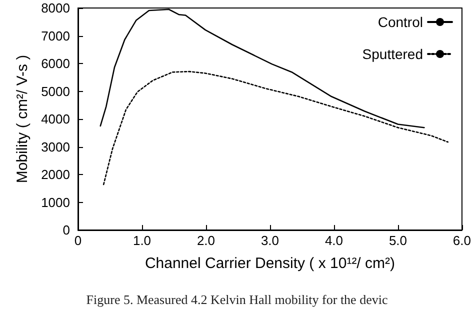  What do you see at coordinates (55, 146) in the screenshot?
I see `y-tick-label: 3000` at bounding box center [55, 146].